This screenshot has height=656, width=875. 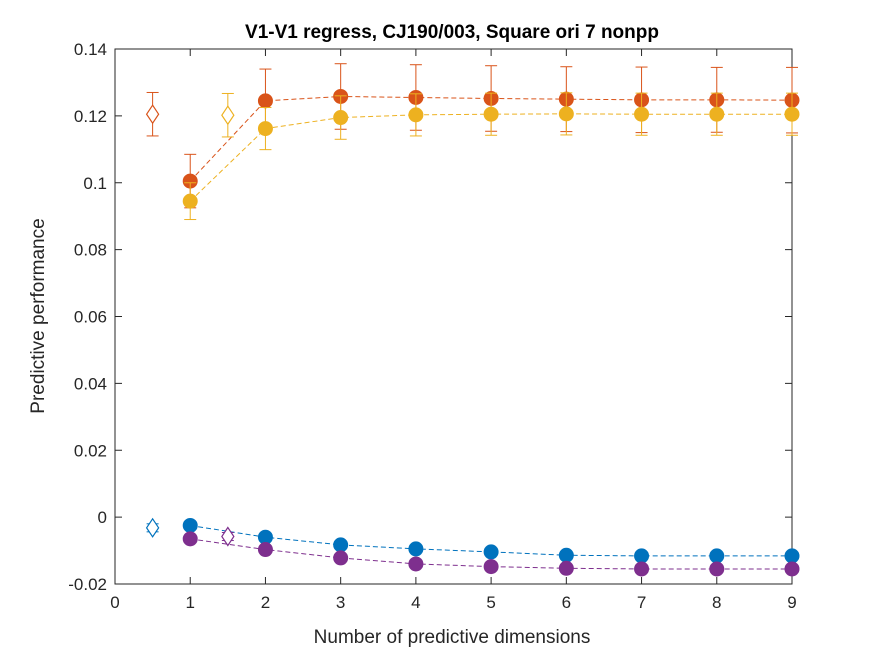 I want to click on x-tick-label: 9, so click(x=791, y=602).